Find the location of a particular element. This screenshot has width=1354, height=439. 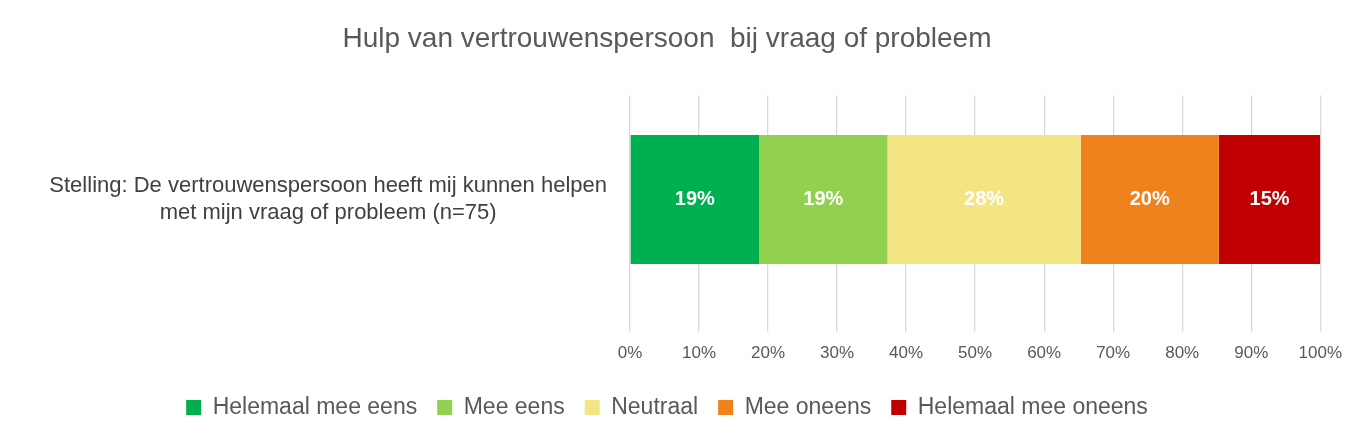

x-tick-label: 90% is located at coordinates (1251, 353).